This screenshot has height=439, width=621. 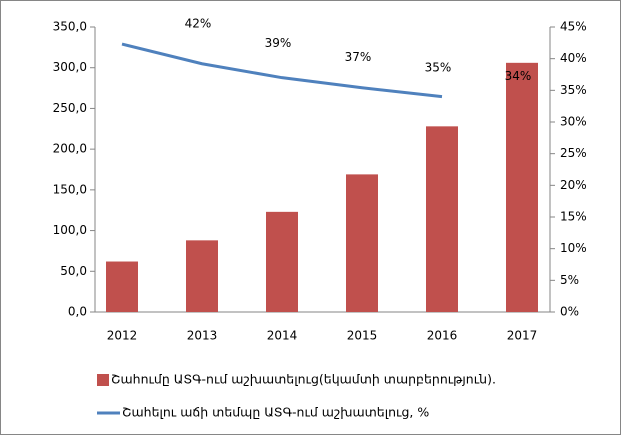 What do you see at coordinates (522, 336) in the screenshot?
I see `x-tick-label: 2017` at bounding box center [522, 336].